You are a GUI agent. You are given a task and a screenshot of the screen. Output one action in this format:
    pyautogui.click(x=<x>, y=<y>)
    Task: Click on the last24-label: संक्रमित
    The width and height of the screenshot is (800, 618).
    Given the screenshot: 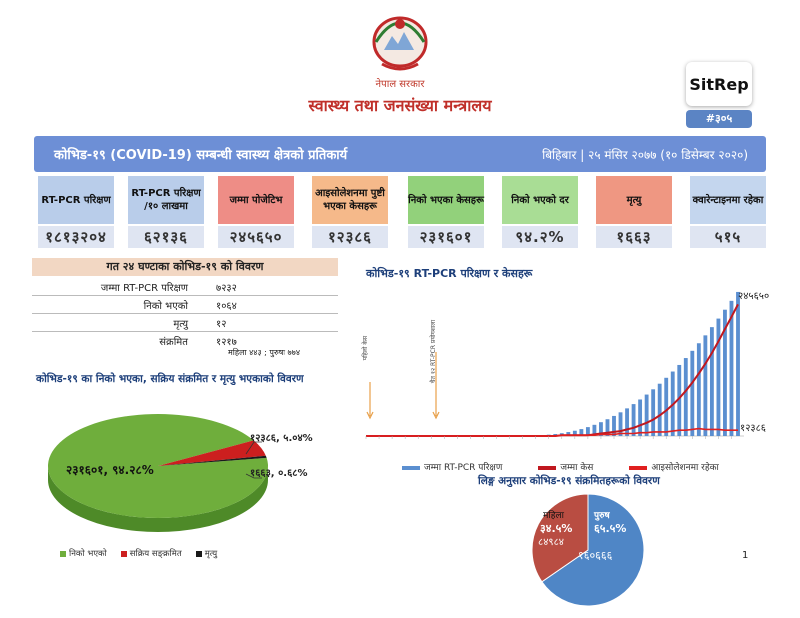 What is the action you would take?
    pyautogui.click(x=173, y=342)
    